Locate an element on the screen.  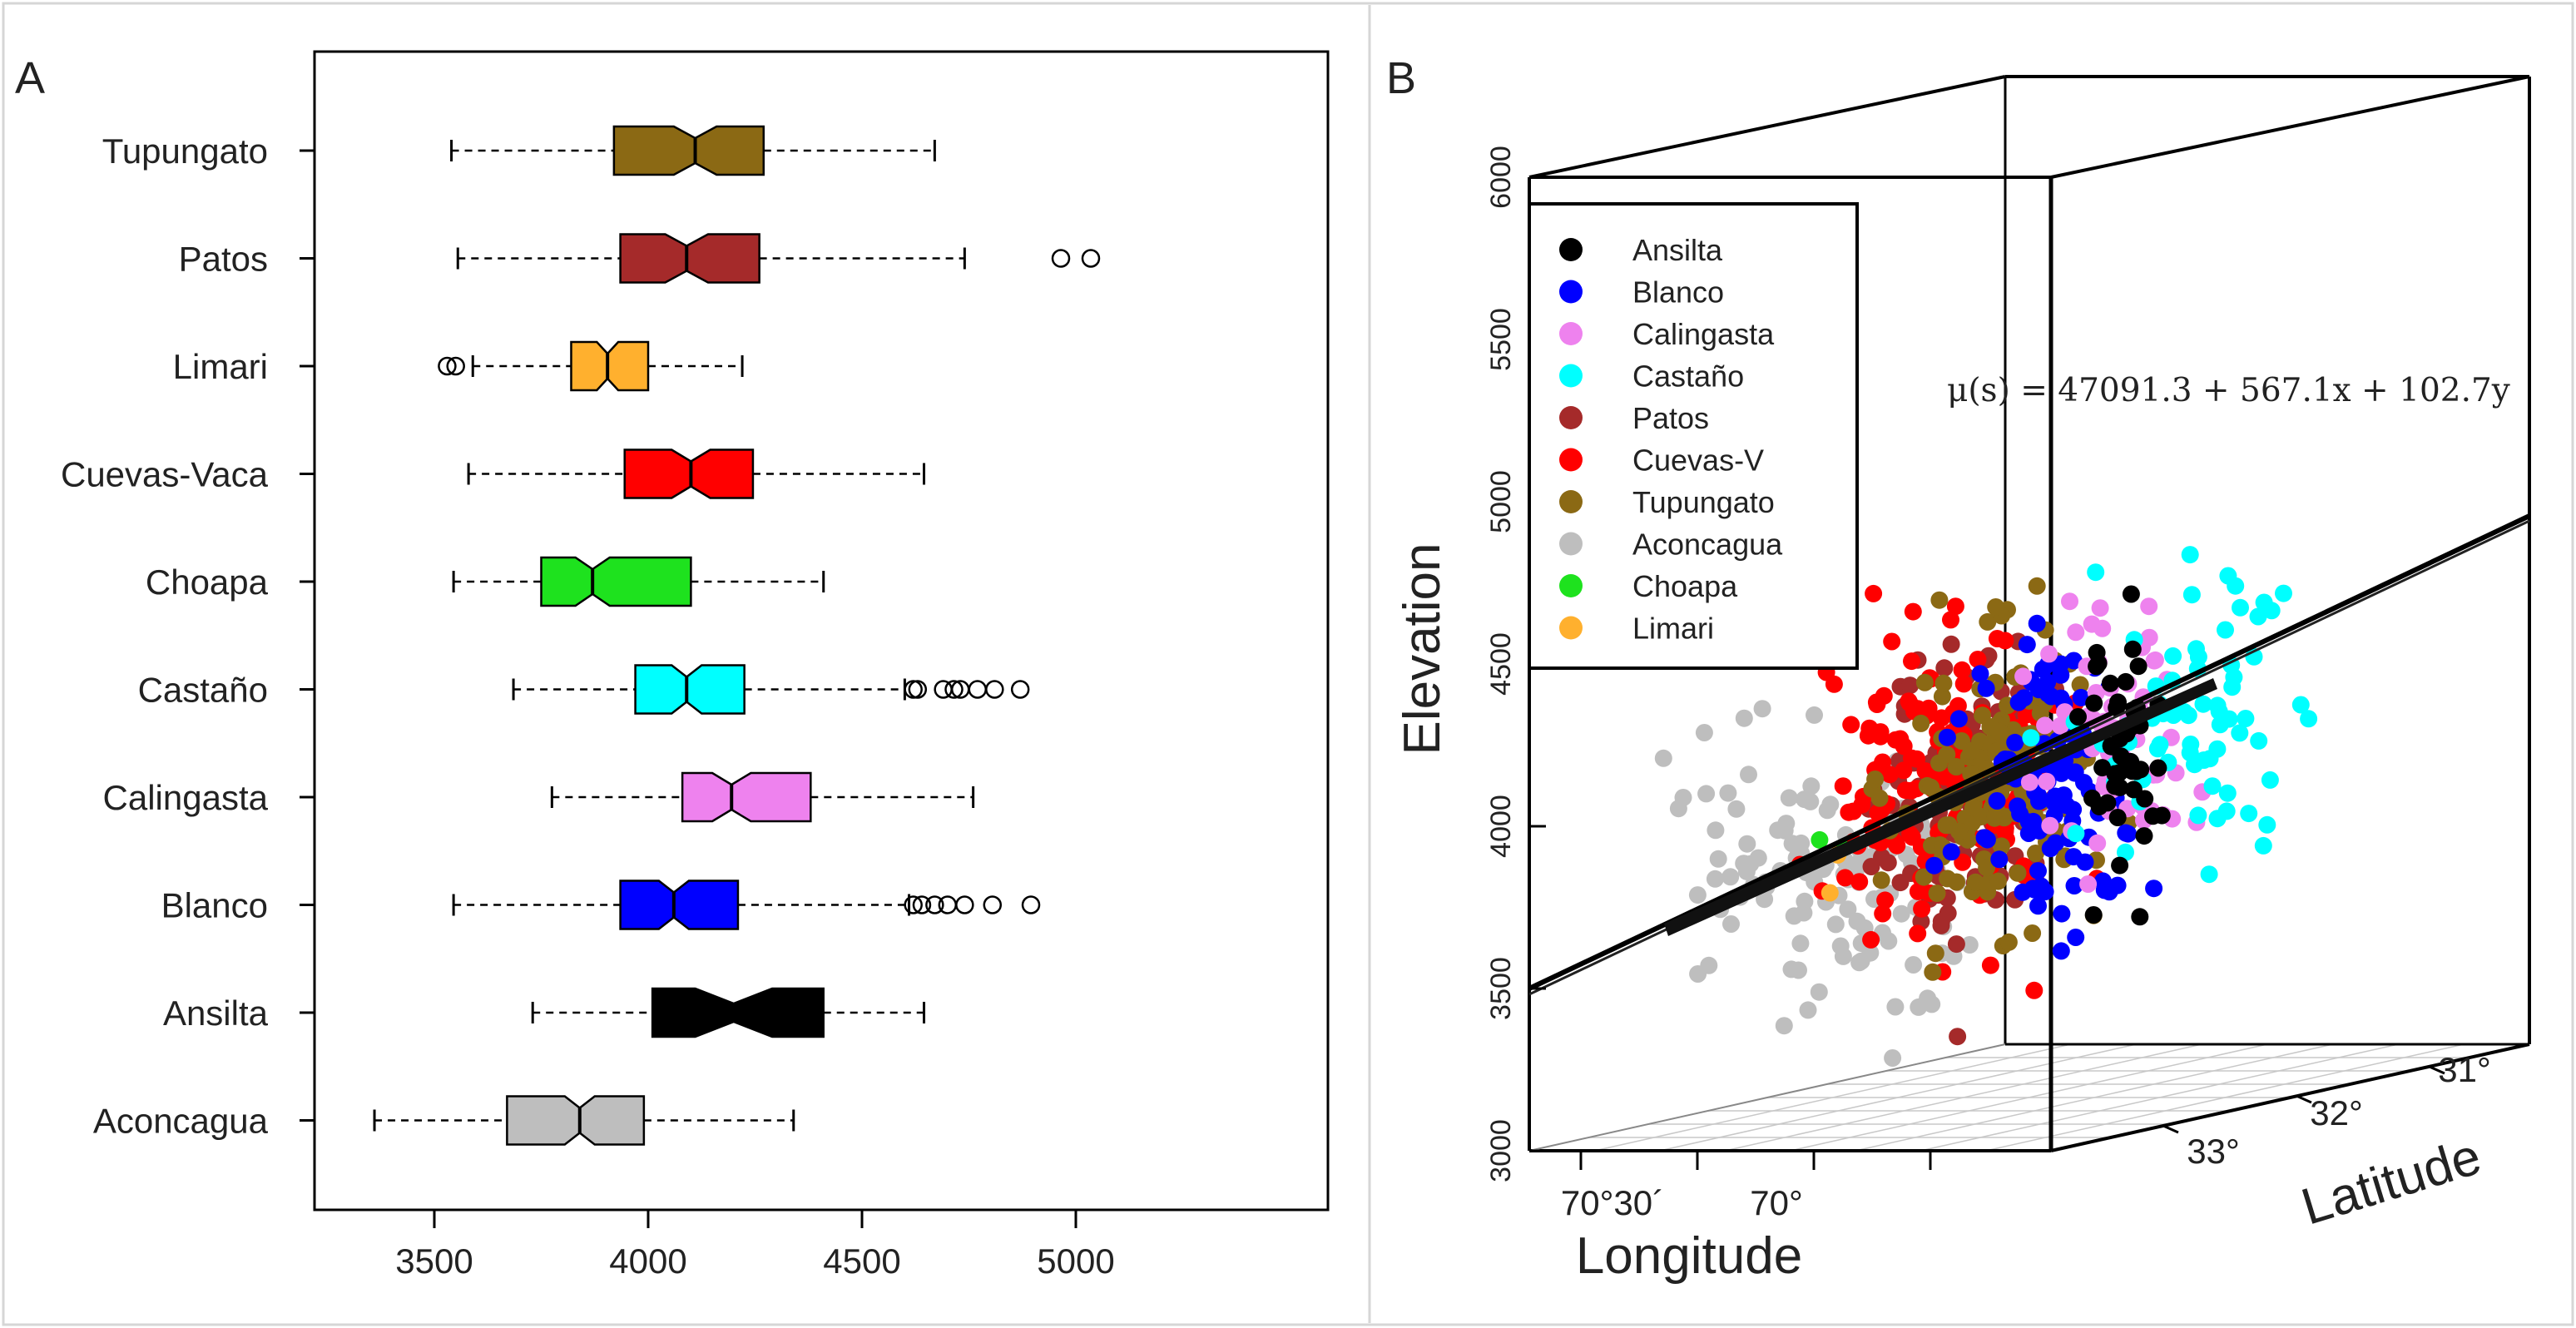
y-label-aconcagua: Aconcagua is located at coordinates (181, 1121).